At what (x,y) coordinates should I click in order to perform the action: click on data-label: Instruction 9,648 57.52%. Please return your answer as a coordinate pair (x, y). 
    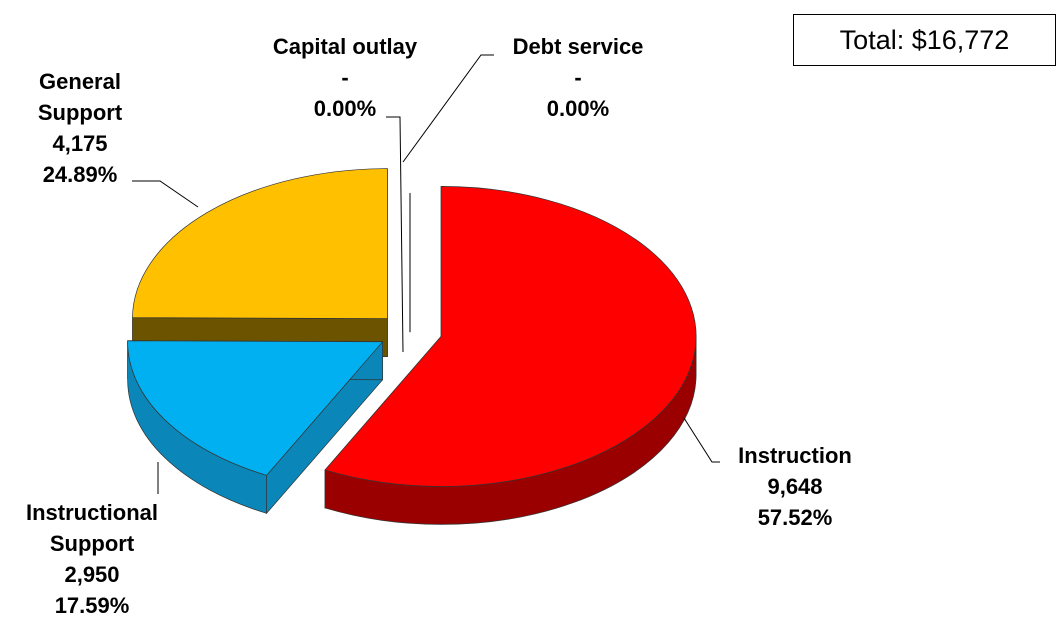
    Looking at the image, I should click on (795, 486).